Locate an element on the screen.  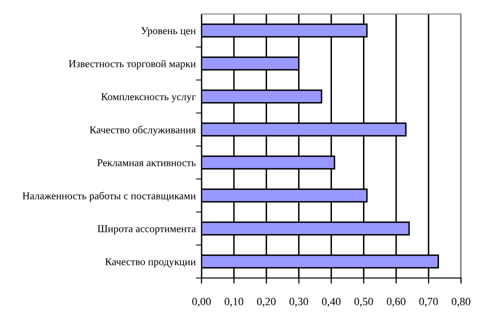
x-tick-label: 0,50 is located at coordinates (363, 302).